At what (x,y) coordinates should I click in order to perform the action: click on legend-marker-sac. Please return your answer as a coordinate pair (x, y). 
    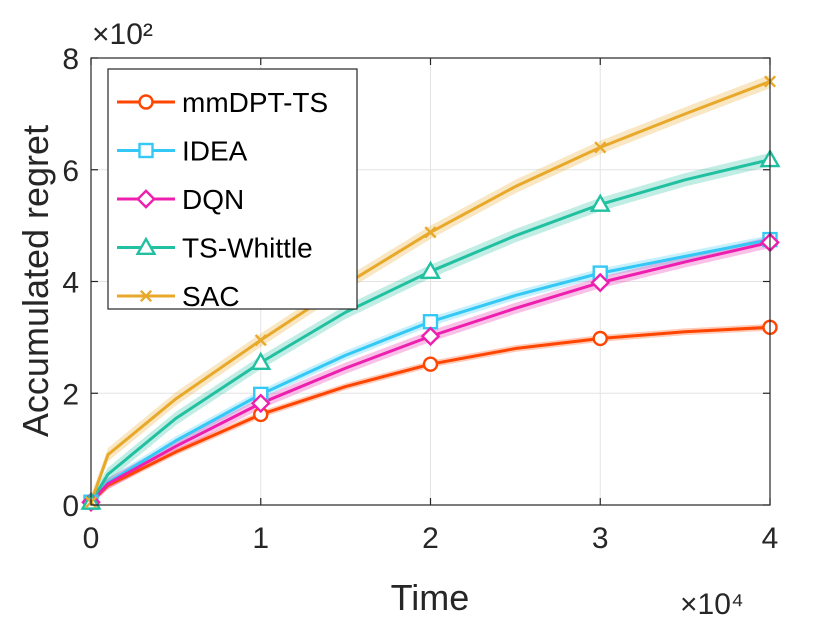
    Looking at the image, I should click on (146, 296).